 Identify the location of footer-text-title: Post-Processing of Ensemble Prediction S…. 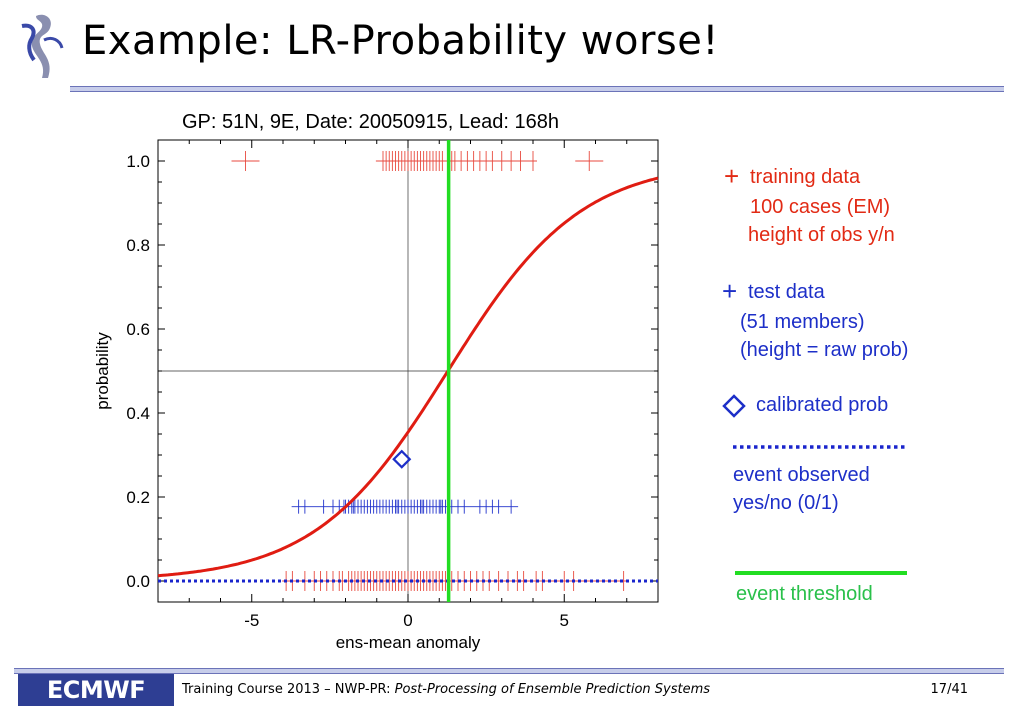
(552, 689).